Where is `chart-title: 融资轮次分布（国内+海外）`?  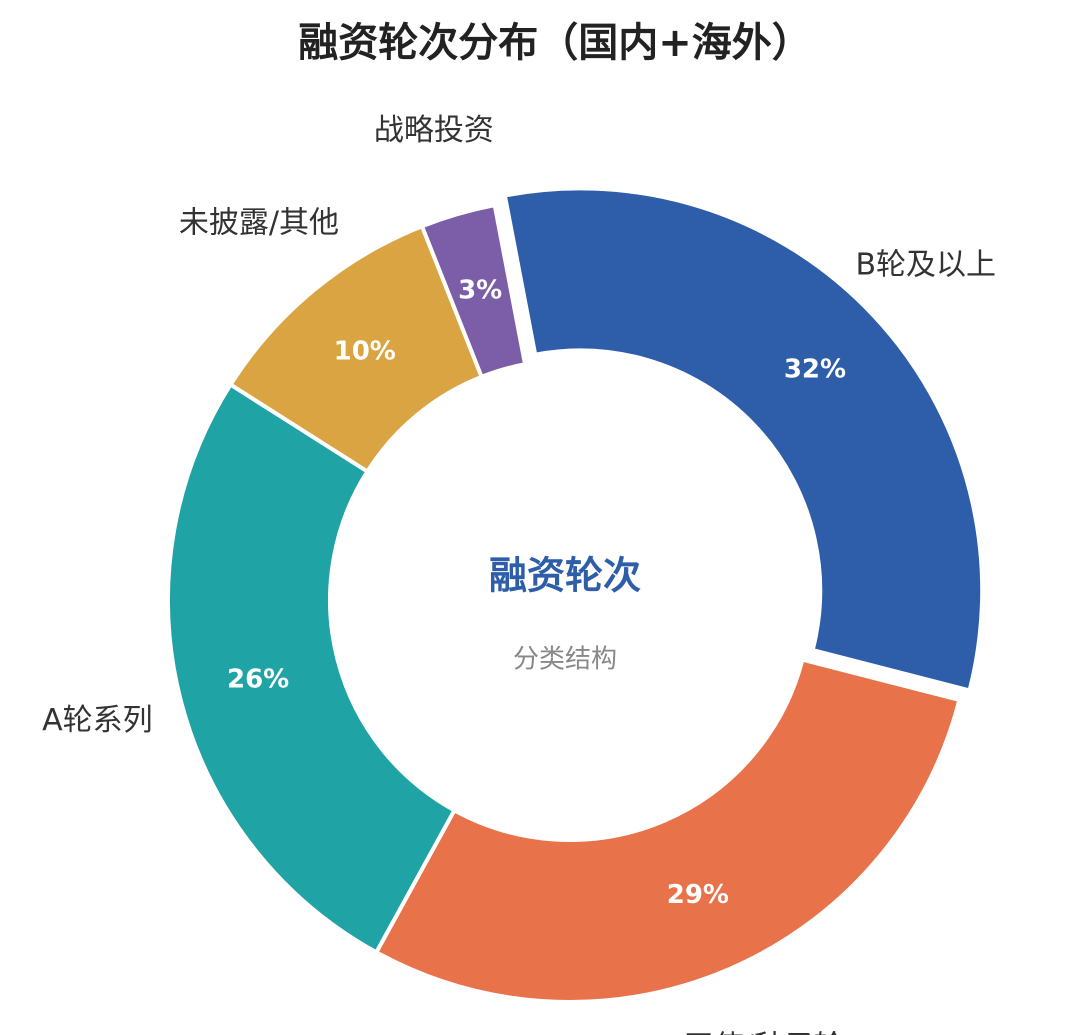
chart-title: 融资轮次分布（国内+海外） is located at coordinates (555, 43).